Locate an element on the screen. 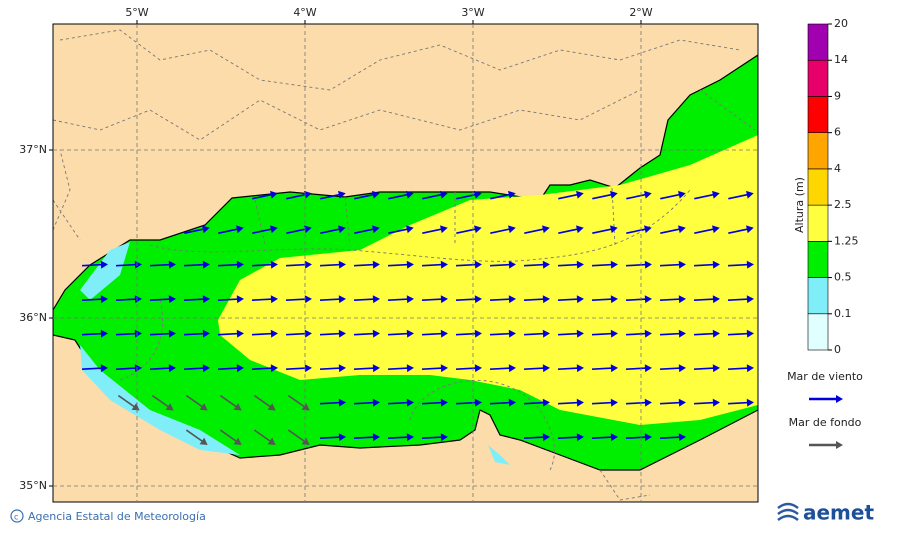 The height and width of the screenshot is (537, 900). lon-label: 4°W is located at coordinates (304, 12).